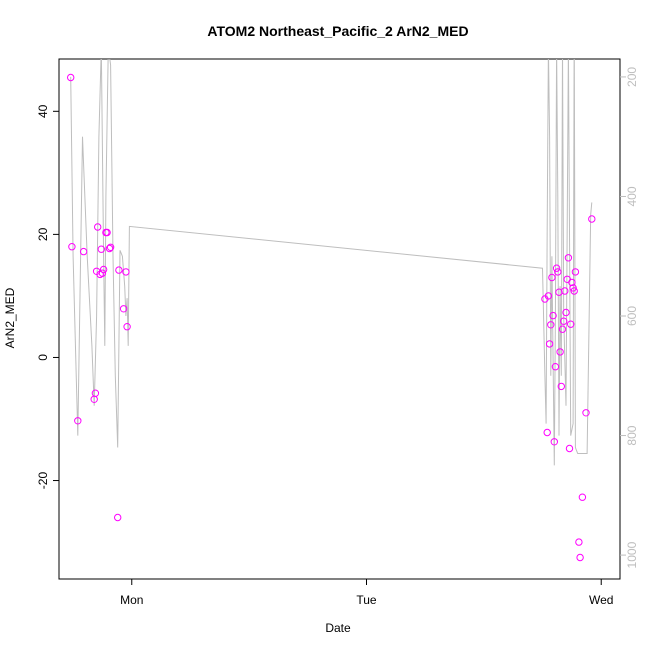 The height and width of the screenshot is (650, 650). What do you see at coordinates (47, 296) in the screenshot?
I see `y-axis: -20 0 20 40` at bounding box center [47, 296].